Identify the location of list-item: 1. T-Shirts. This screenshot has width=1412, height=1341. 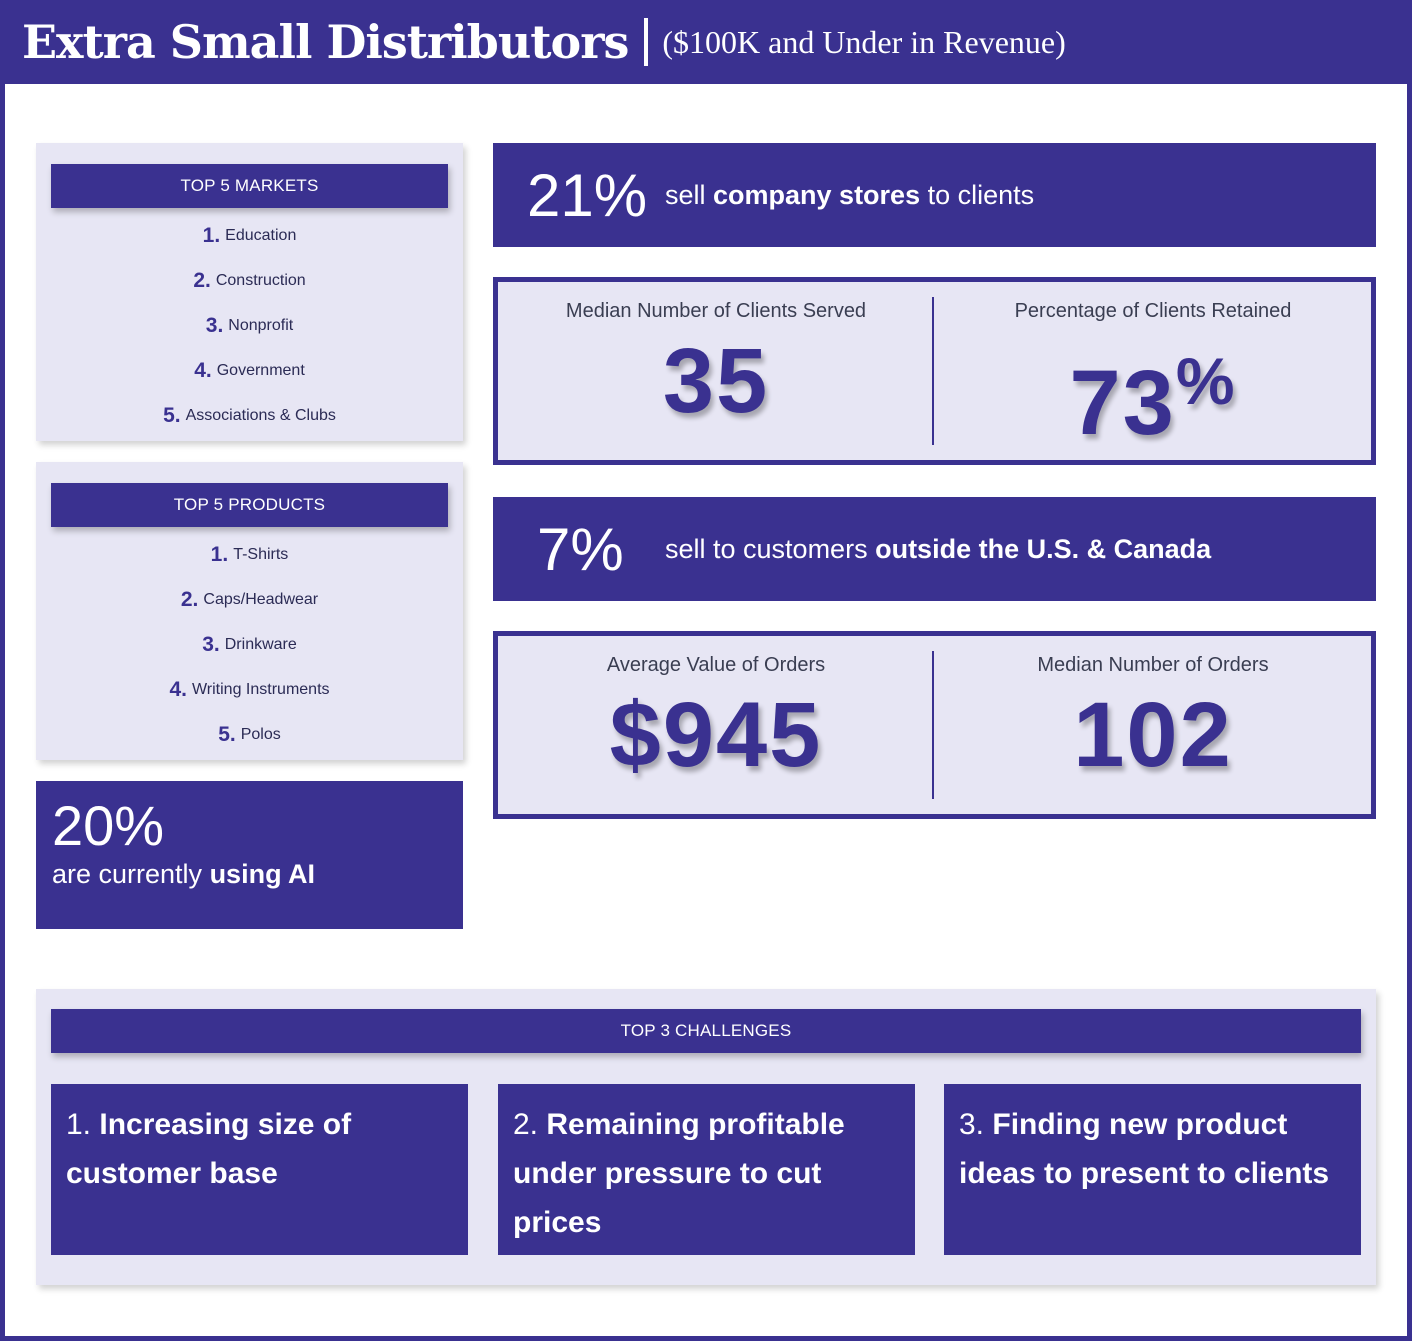
(249, 554).